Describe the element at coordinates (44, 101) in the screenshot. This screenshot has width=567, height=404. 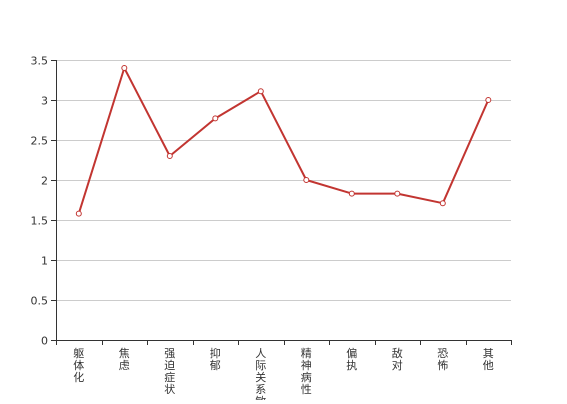
I see `y-tick-label: 3` at that location.